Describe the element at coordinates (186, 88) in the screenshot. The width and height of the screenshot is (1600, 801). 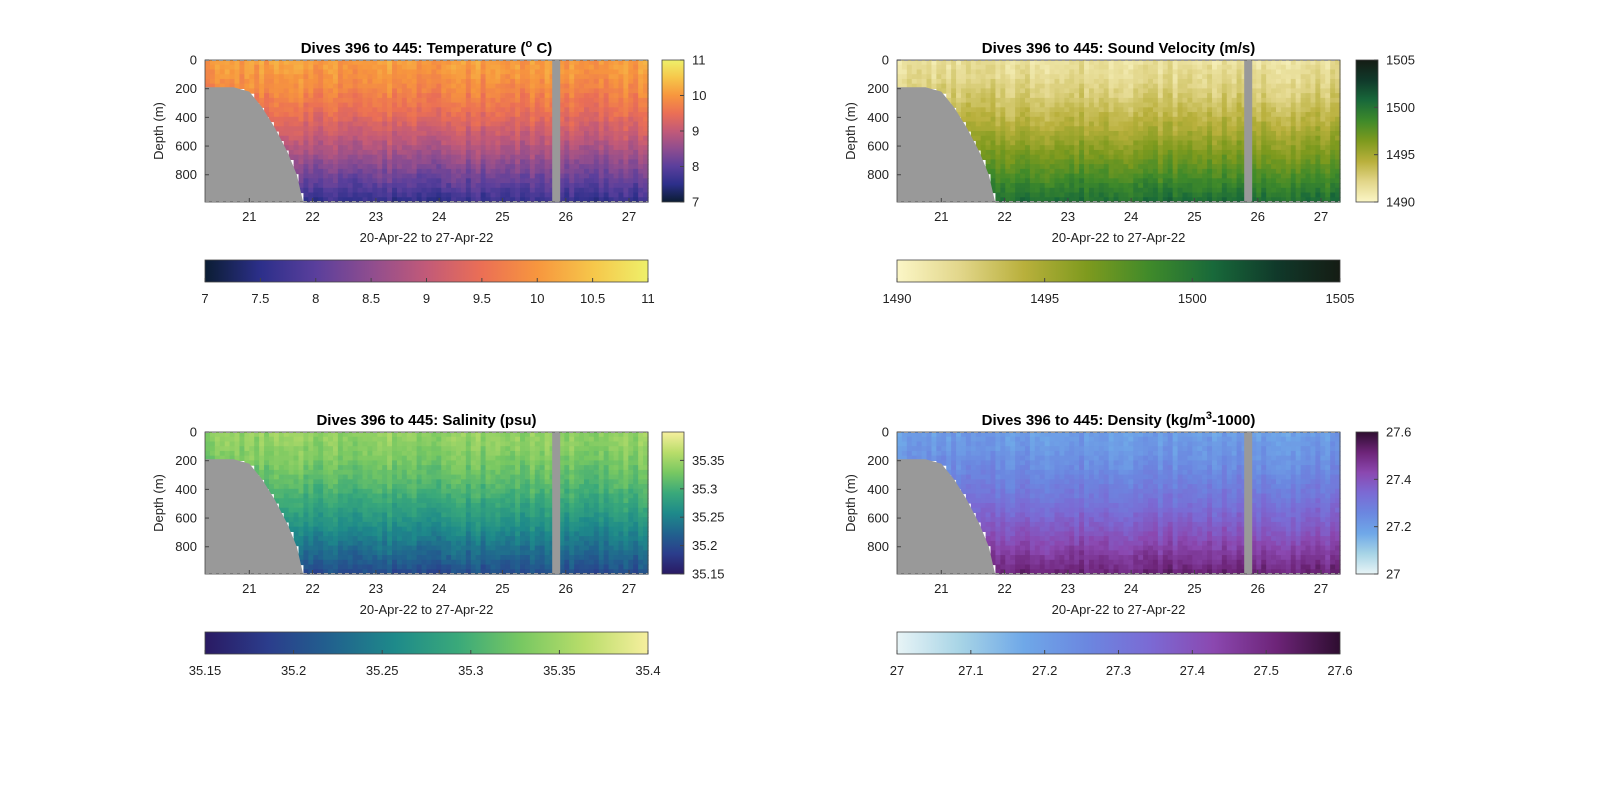
I see `y-tick-label: 200` at that location.